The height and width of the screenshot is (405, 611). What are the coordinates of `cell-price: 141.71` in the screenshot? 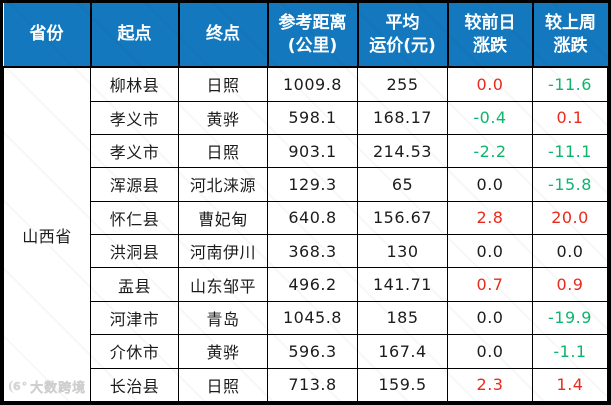 It's located at (402, 284).